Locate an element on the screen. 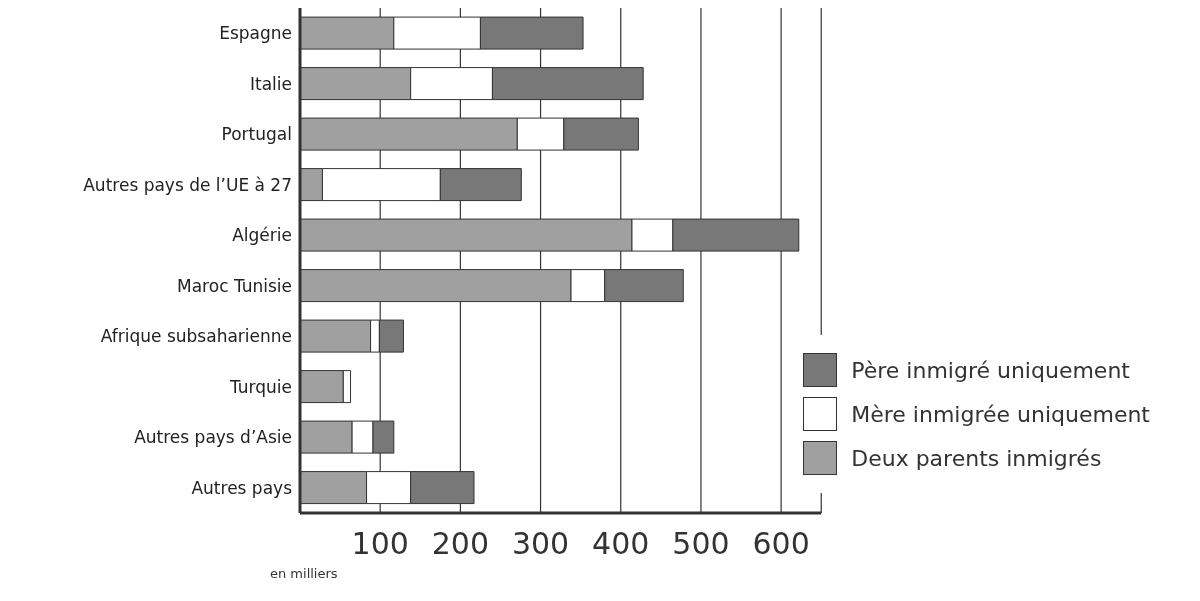 The image size is (1200, 601). legend-label: Père inmigré uniquement is located at coordinates (990, 370).